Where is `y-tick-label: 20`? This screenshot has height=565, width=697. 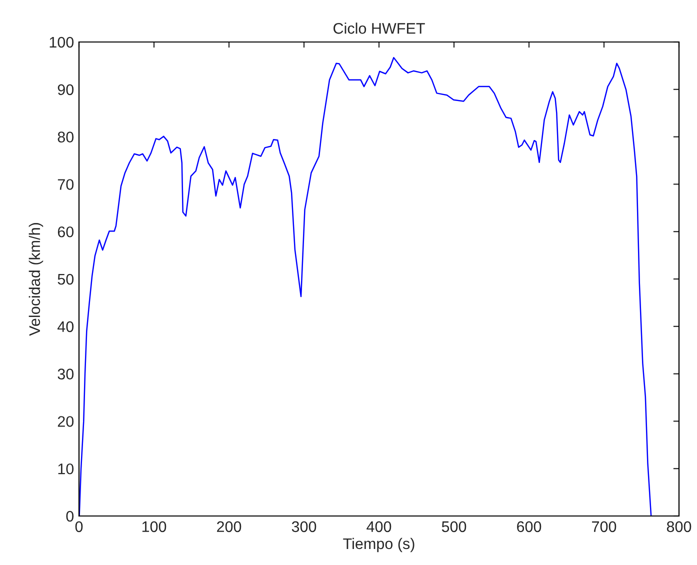 y-tick-label: 20 is located at coordinates (66, 421).